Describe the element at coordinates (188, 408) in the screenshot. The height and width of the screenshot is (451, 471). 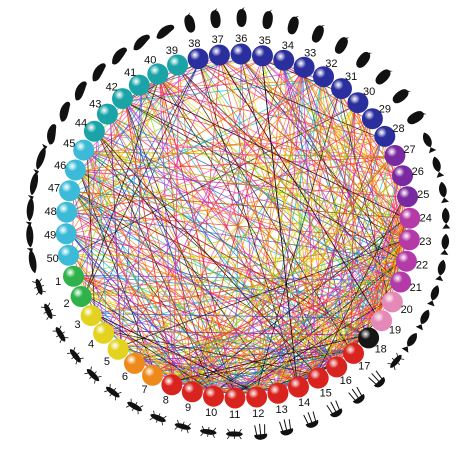
I see `species-label: 9` at that location.